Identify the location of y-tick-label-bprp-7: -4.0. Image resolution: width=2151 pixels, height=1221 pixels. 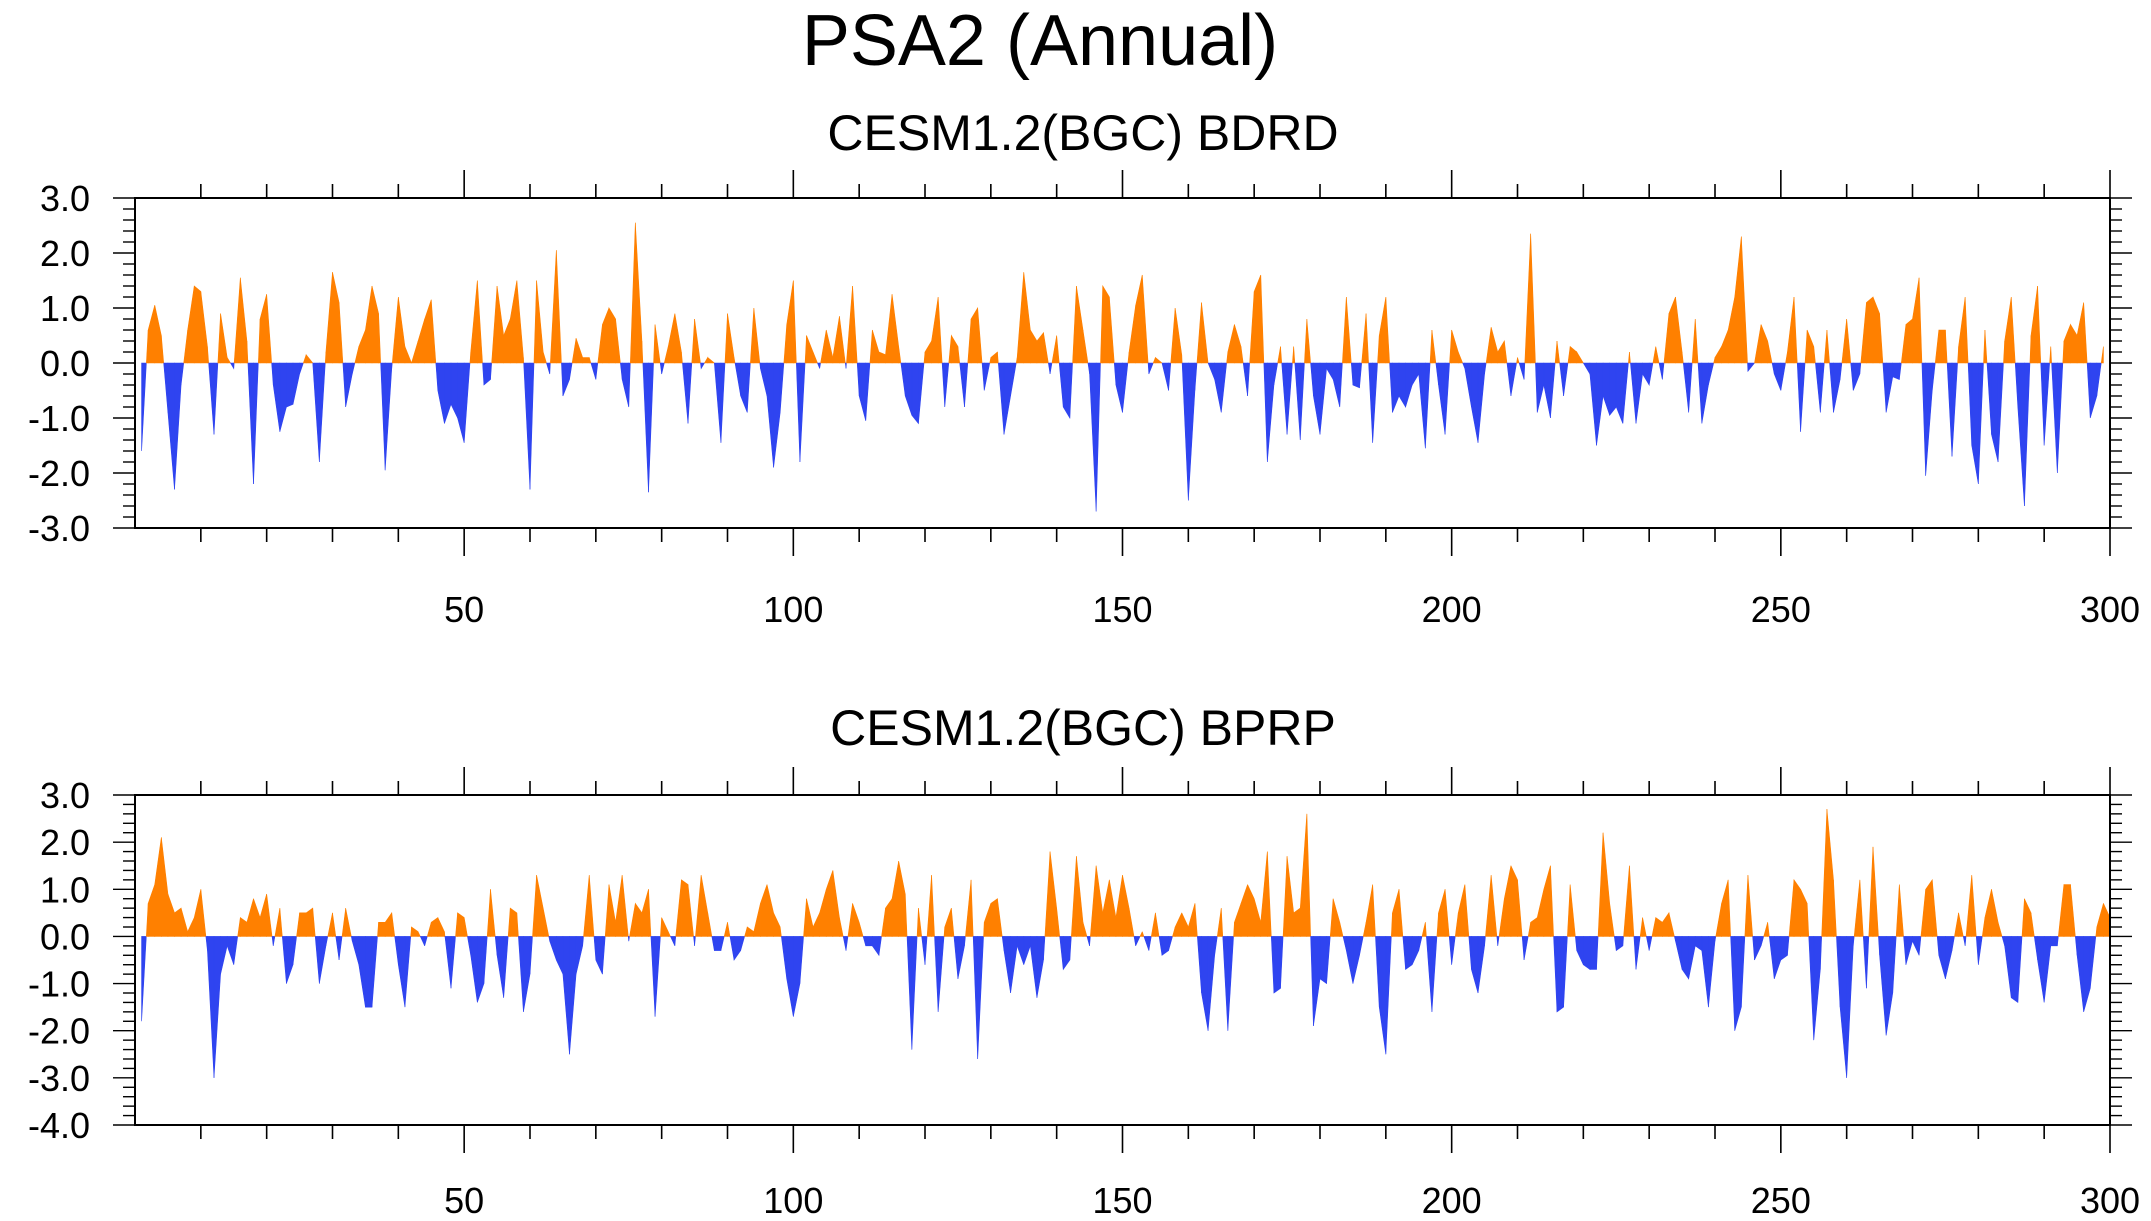
(59, 1125).